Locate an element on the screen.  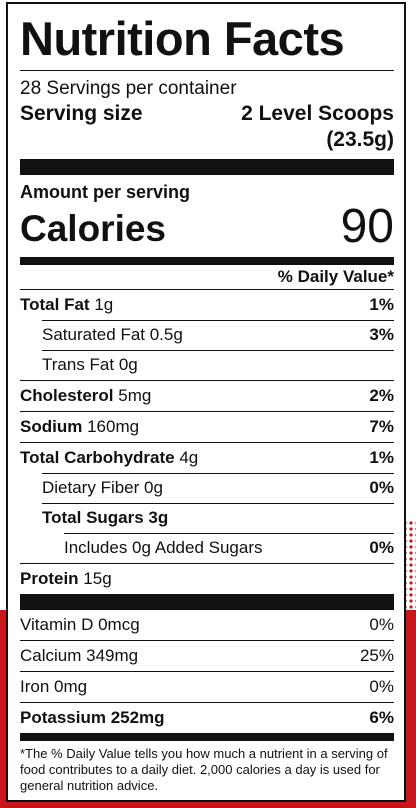
nutrient-amount: 4g is located at coordinates (189, 457).